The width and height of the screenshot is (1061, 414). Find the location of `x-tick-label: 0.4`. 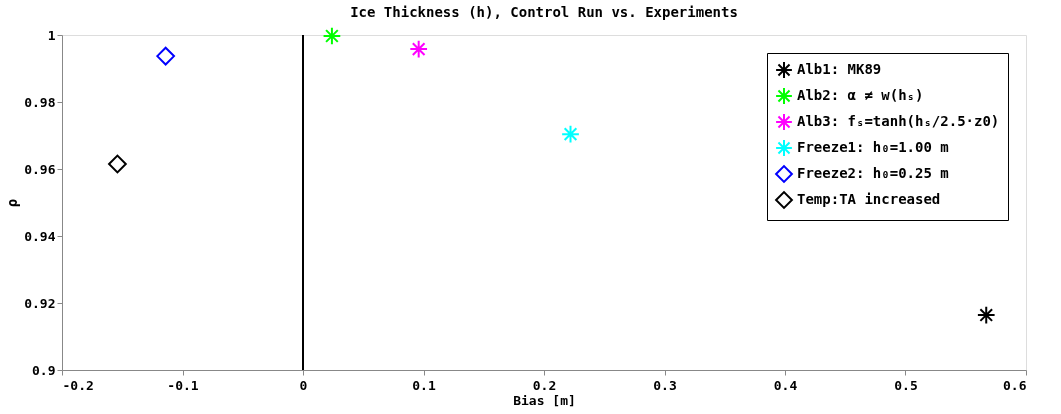

x-tick-label: 0.4 is located at coordinates (785, 385).